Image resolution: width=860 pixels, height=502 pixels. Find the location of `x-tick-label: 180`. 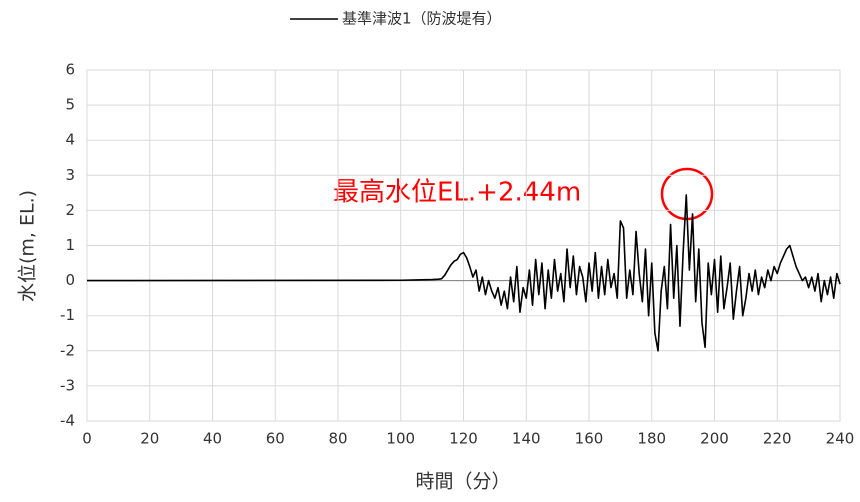

x-tick-label: 180 is located at coordinates (651, 439).